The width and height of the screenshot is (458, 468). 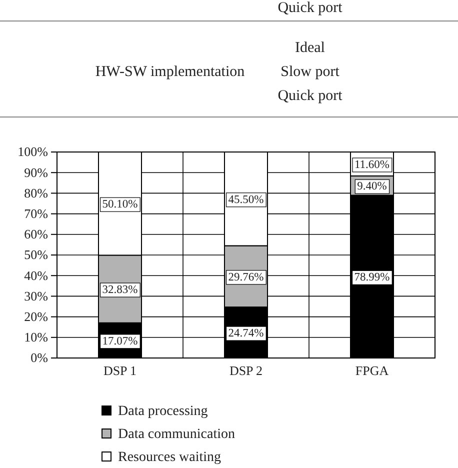 What do you see at coordinates (120, 204) in the screenshot?
I see `data-label: 50.10%` at bounding box center [120, 204].